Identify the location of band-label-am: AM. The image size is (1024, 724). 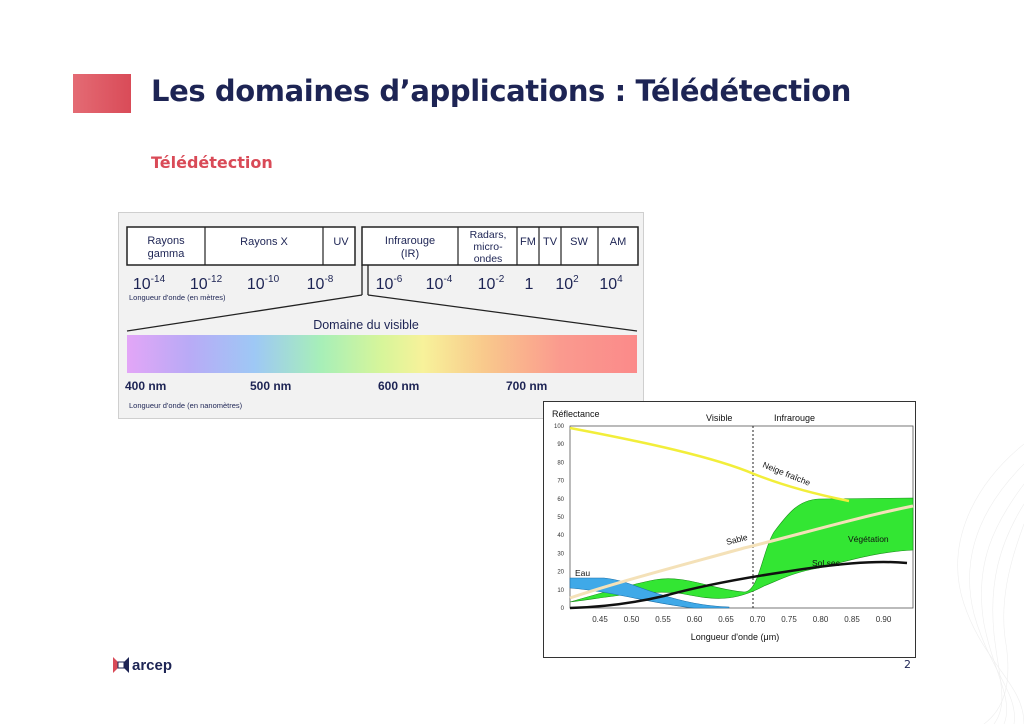
(618, 242).